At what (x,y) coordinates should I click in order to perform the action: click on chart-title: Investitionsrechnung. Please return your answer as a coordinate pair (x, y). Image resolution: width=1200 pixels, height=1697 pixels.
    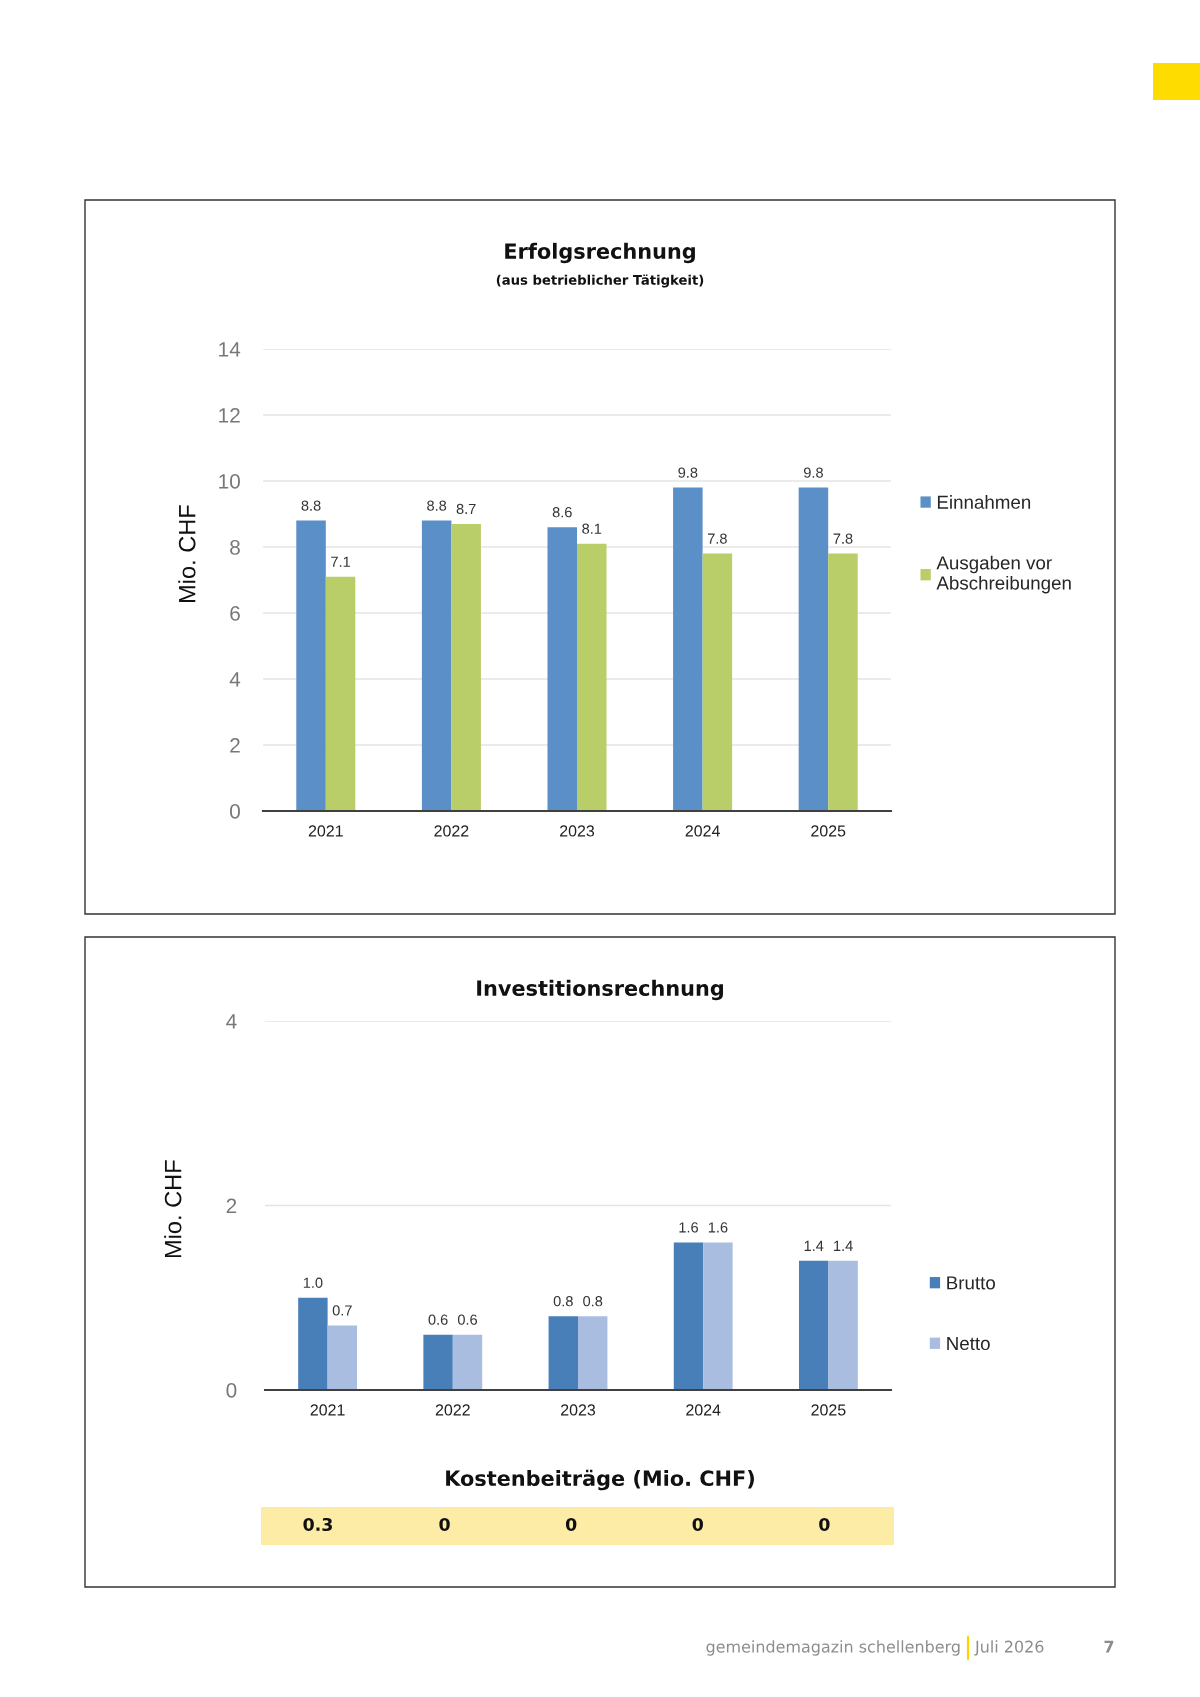
    Looking at the image, I should click on (600, 990).